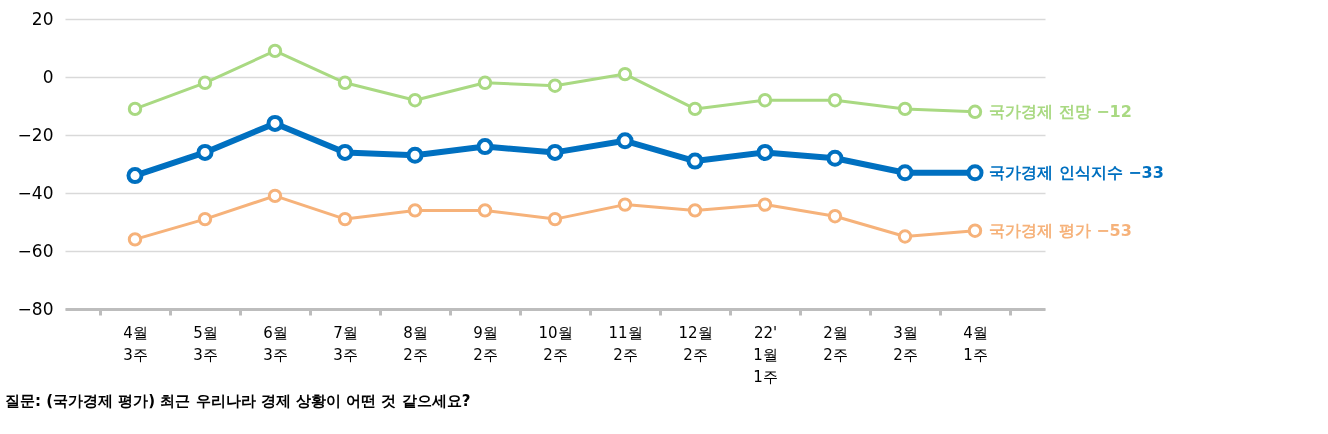 The height and width of the screenshot is (434, 1328). Describe the element at coordinates (48, 76) in the screenshot. I see `y-tick-label: 0` at that location.